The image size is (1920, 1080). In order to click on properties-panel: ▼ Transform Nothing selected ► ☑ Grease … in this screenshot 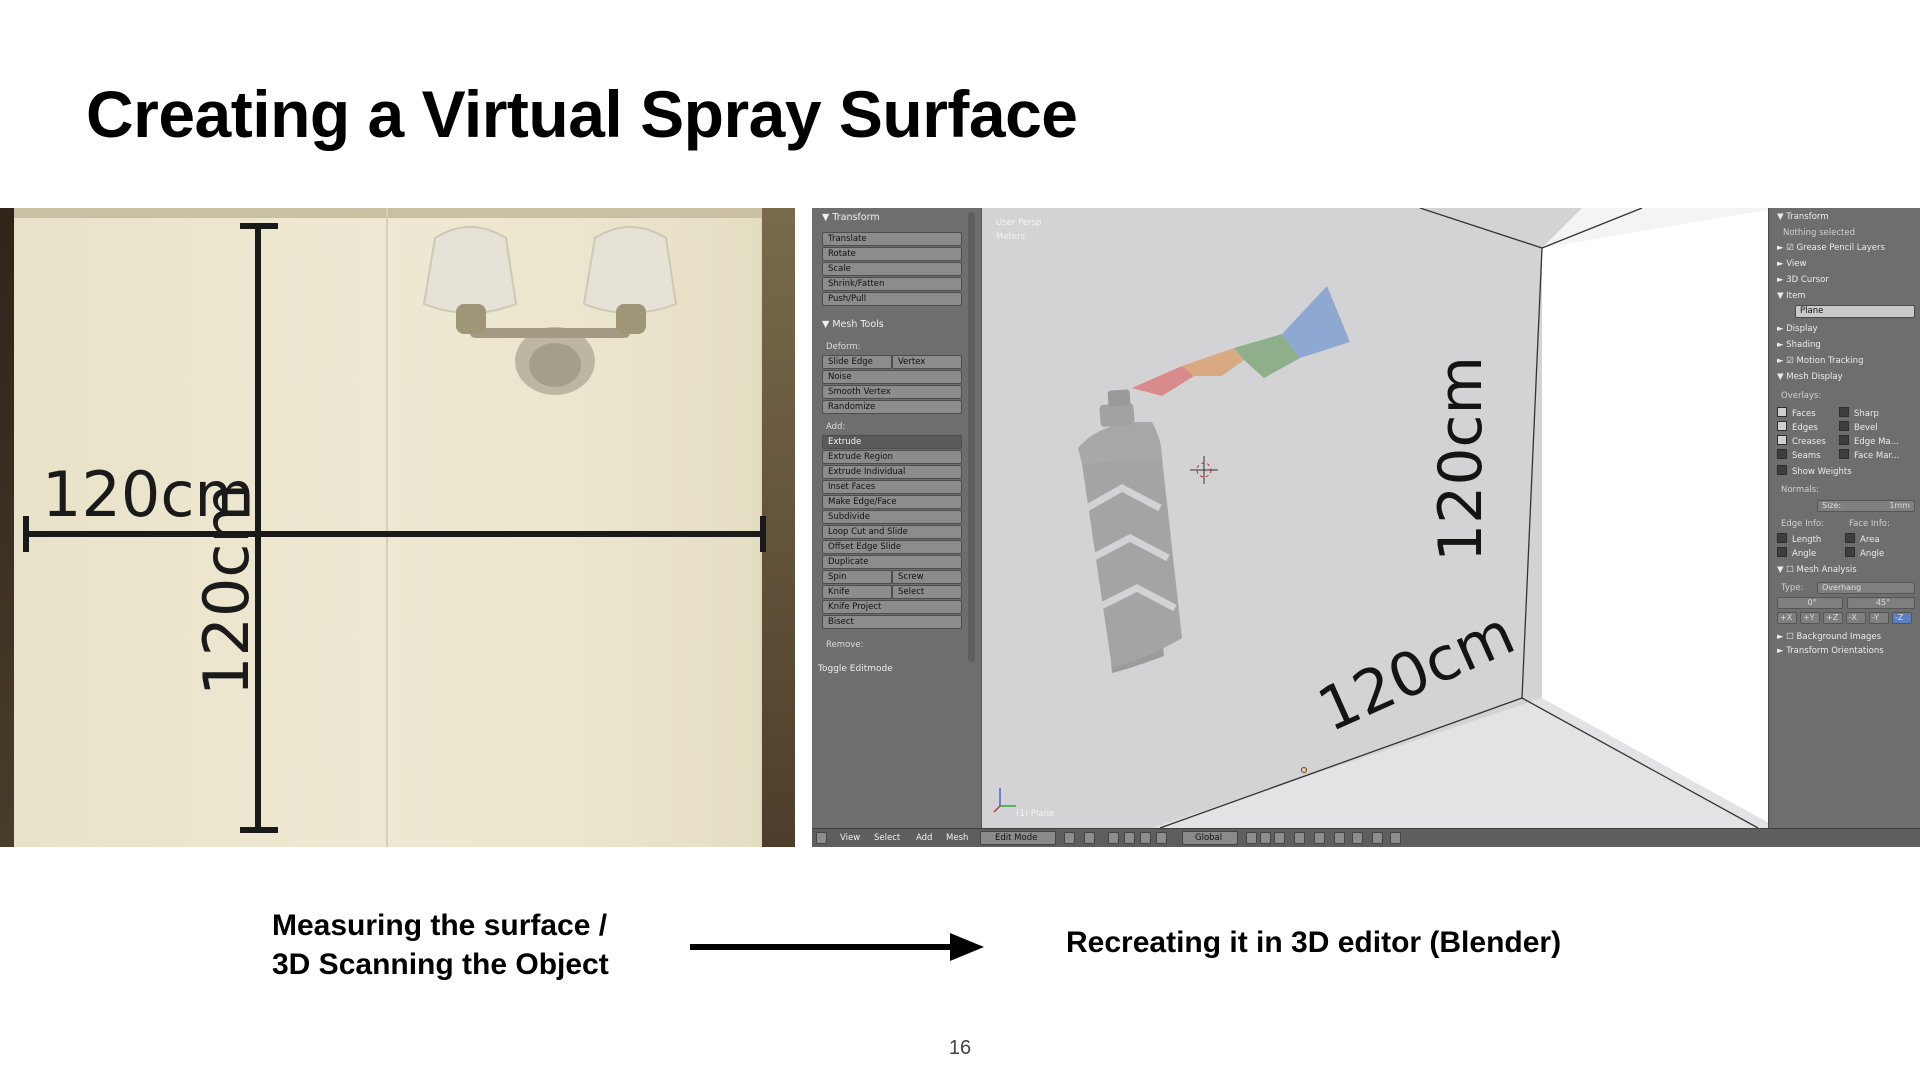, I will do `click(1844, 518)`.